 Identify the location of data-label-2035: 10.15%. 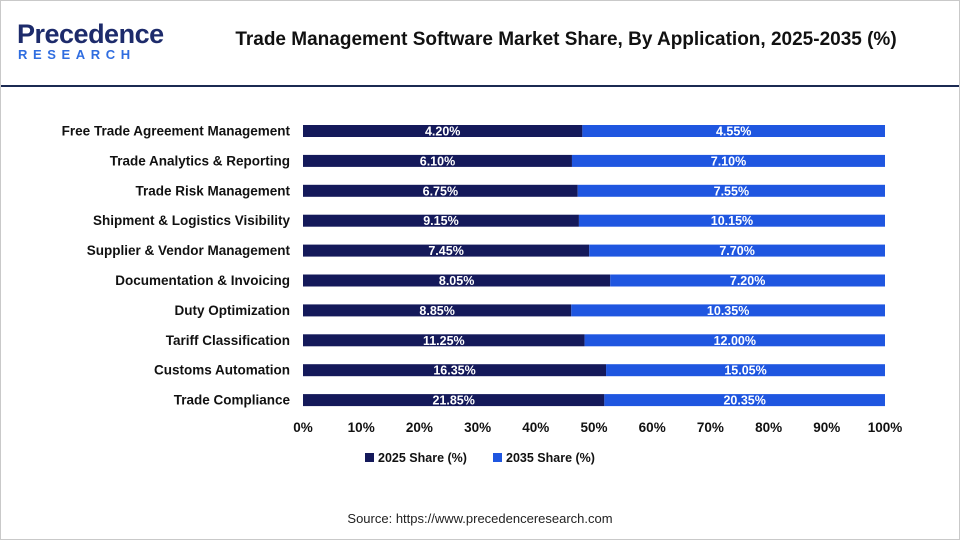
(732, 221).